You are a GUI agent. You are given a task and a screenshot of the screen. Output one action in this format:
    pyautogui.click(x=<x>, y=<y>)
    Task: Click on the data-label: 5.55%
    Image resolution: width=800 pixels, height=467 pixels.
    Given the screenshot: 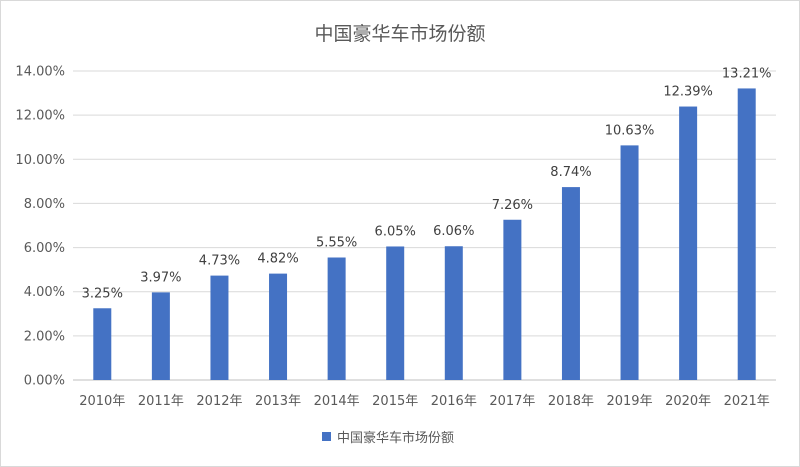 What is the action you would take?
    pyautogui.click(x=336, y=243)
    